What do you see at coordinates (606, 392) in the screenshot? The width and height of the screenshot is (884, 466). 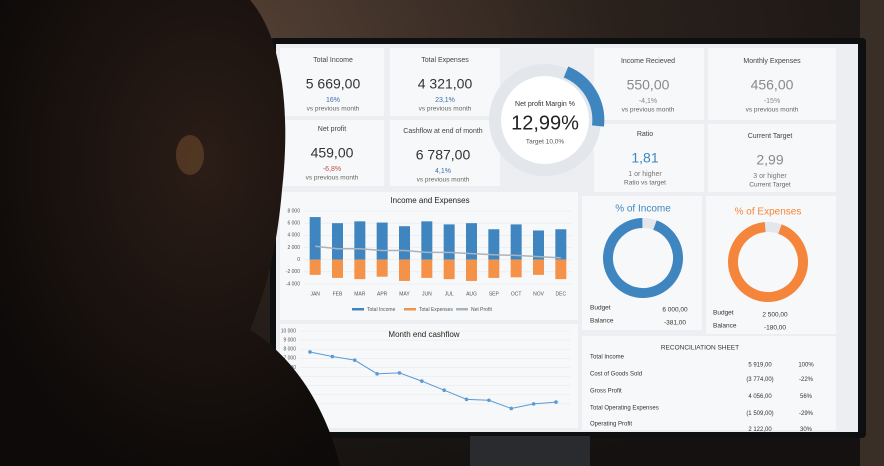 I see `row-label: Gross Profit` at bounding box center [606, 392].